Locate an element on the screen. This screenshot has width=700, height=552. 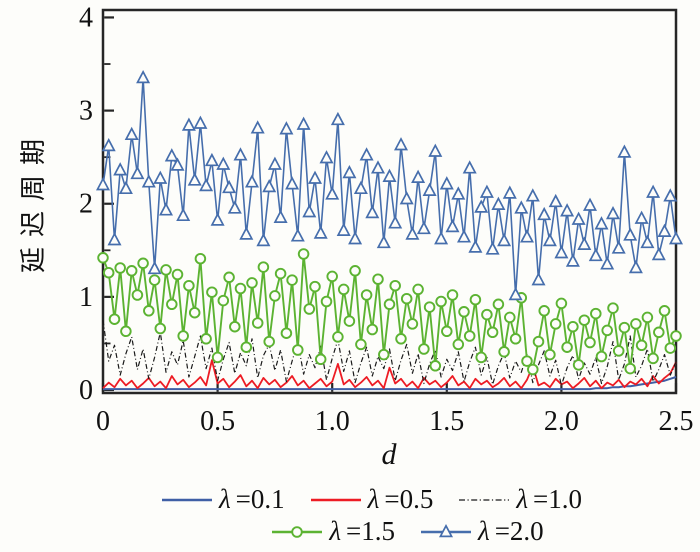
legend-label-value: =1.5 is located at coordinates (370, 531).